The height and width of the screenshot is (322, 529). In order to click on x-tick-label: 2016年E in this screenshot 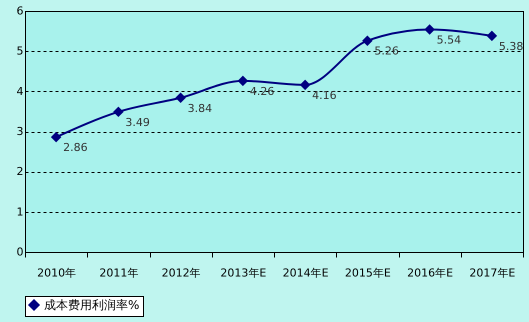, I will do `click(430, 273)`.